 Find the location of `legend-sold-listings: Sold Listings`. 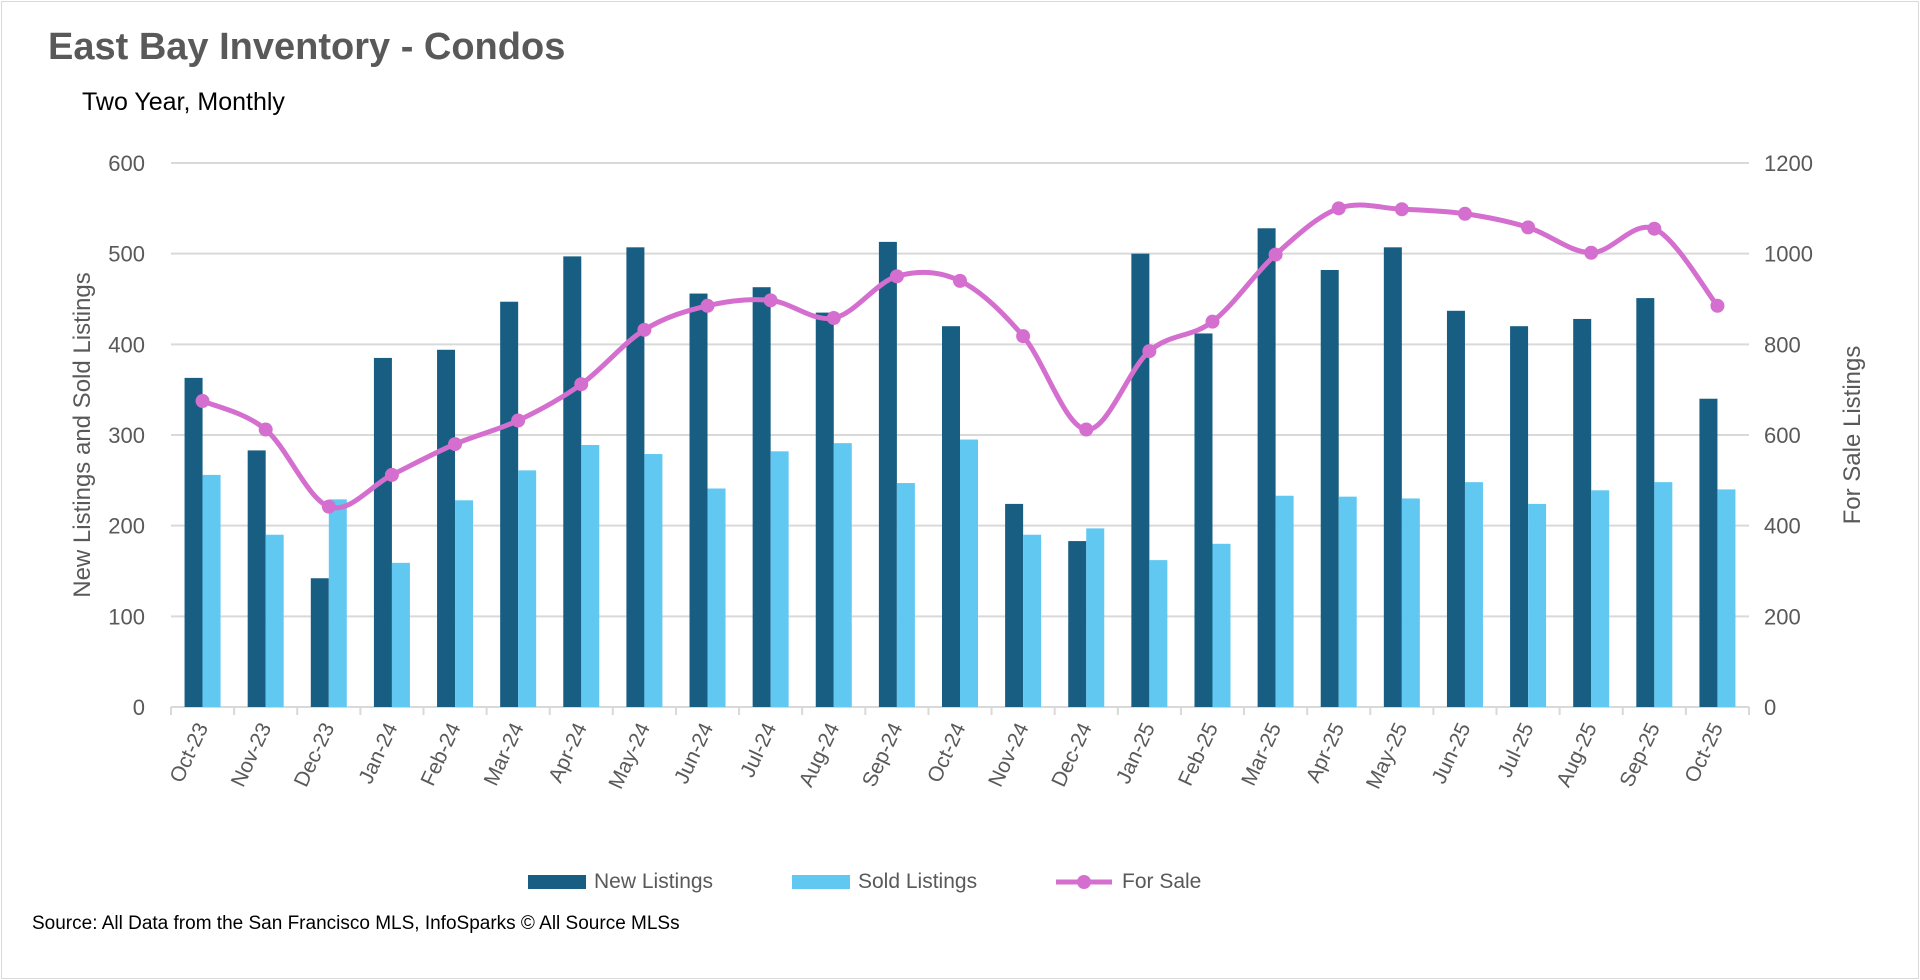

legend-sold-listings: Sold Listings is located at coordinates (884, 882).